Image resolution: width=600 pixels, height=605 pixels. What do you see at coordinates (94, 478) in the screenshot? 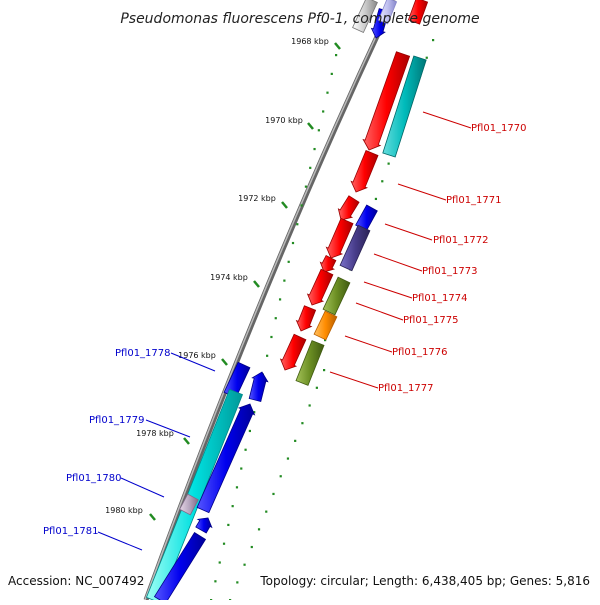
I see `gene-label: Pfl01_1780` at bounding box center [94, 478].